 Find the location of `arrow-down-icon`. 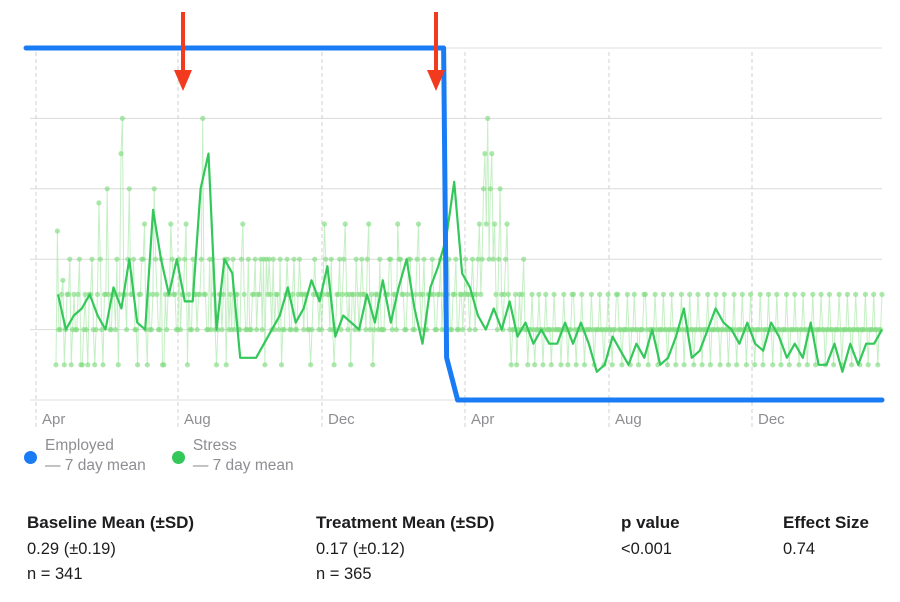

arrow-down-icon is located at coordinates (436, 80).